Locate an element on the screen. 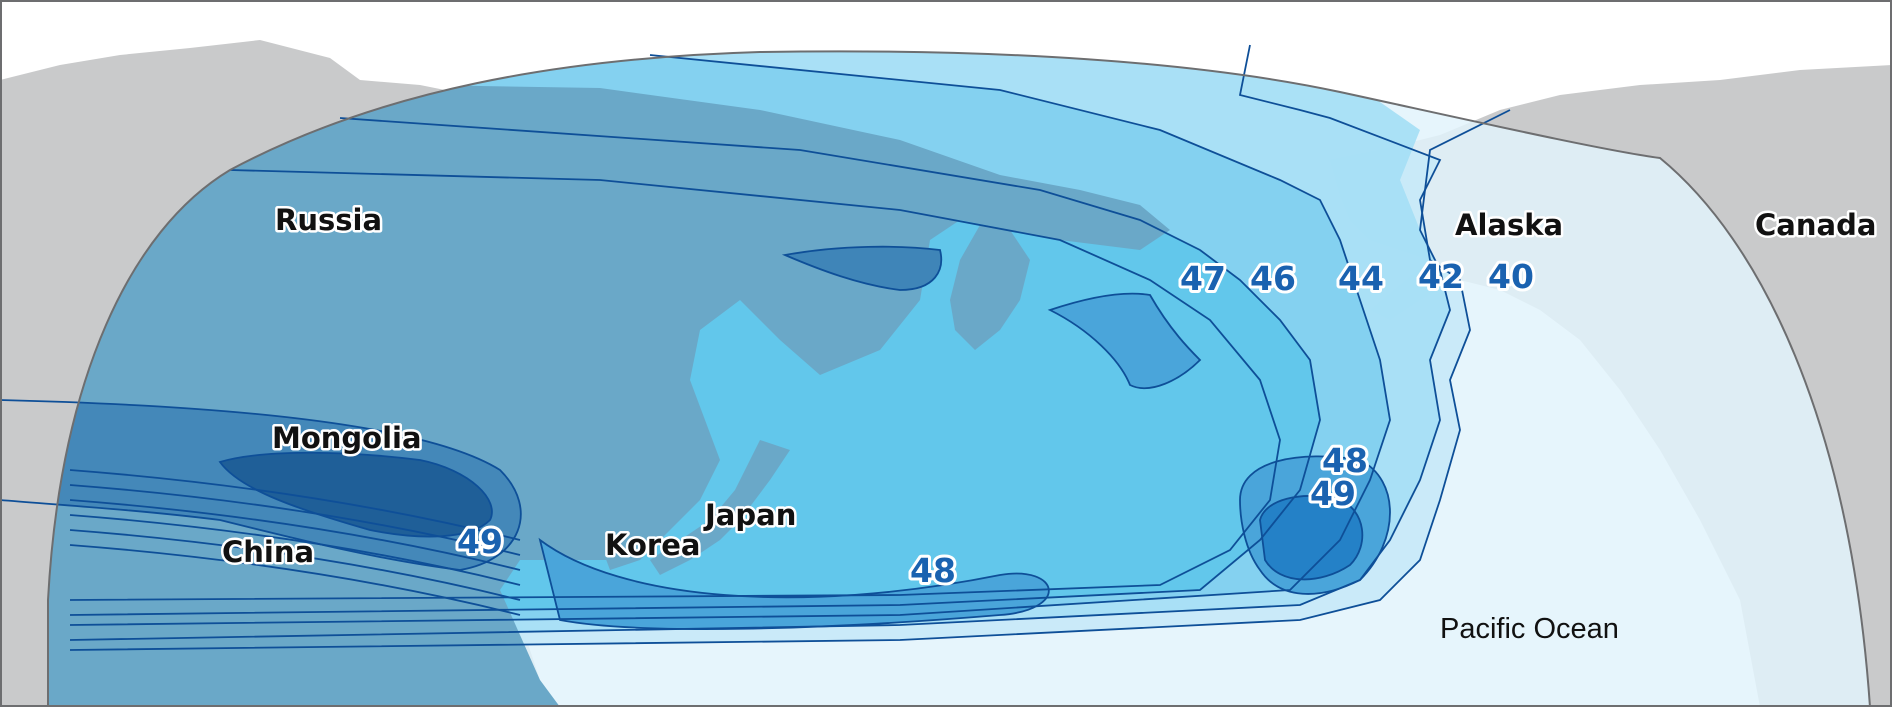 This screenshot has height=707, width=1892. contour-line-48-north is located at coordinates (1124, 341).